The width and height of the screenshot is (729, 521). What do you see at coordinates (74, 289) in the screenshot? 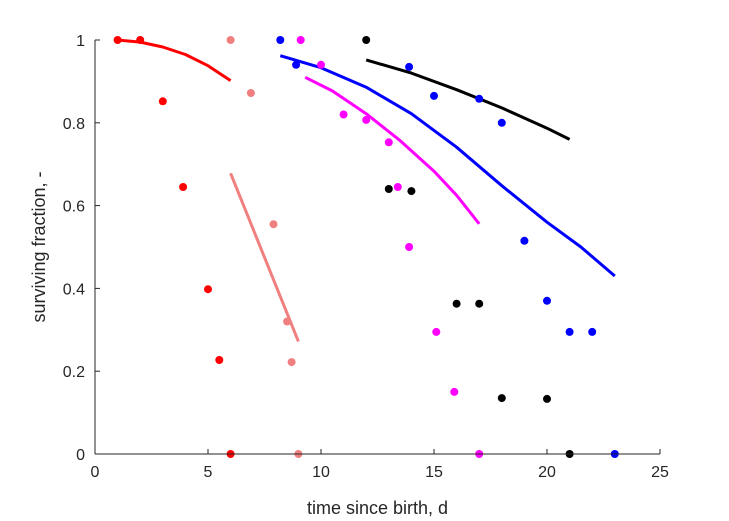
I see `y-tick-label: 0.4` at bounding box center [74, 289].